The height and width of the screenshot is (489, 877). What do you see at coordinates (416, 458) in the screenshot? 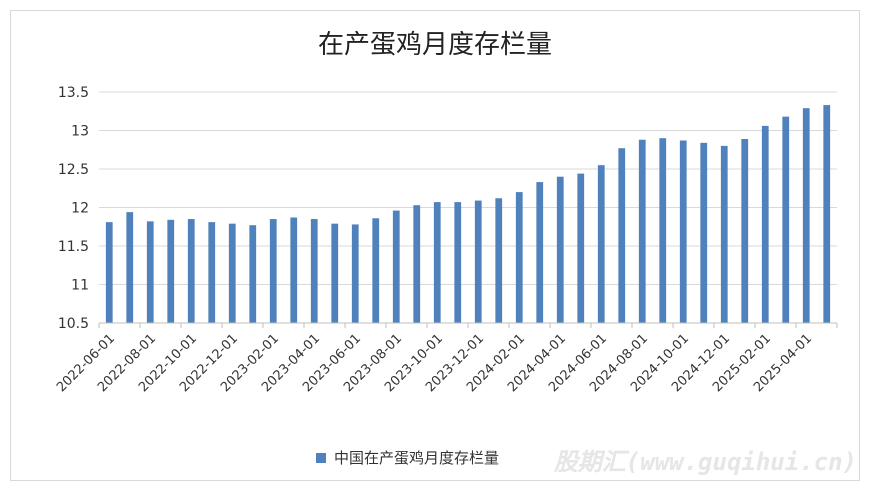
I see `legend-label: 中国在产蛋鸡月度存栏量` at bounding box center [416, 458].